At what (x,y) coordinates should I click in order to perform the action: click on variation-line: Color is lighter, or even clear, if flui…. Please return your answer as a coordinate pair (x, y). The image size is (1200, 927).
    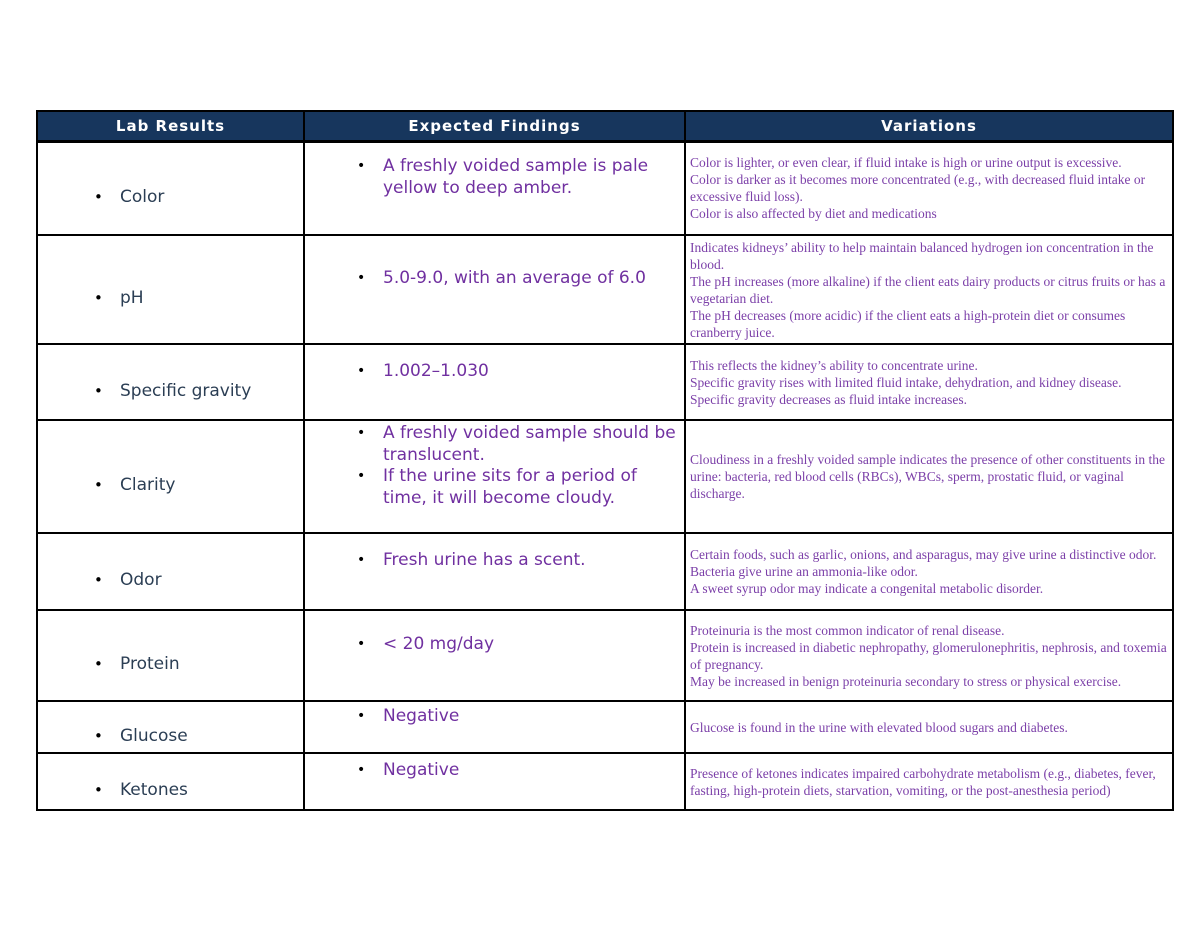
    Looking at the image, I should click on (906, 163).